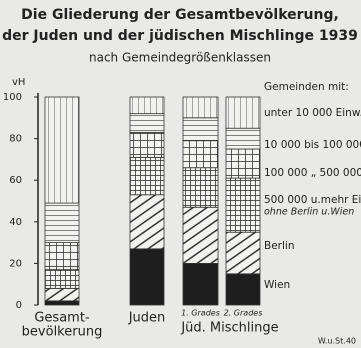  I want to click on y-tick-label: 100, so click(12, 97).